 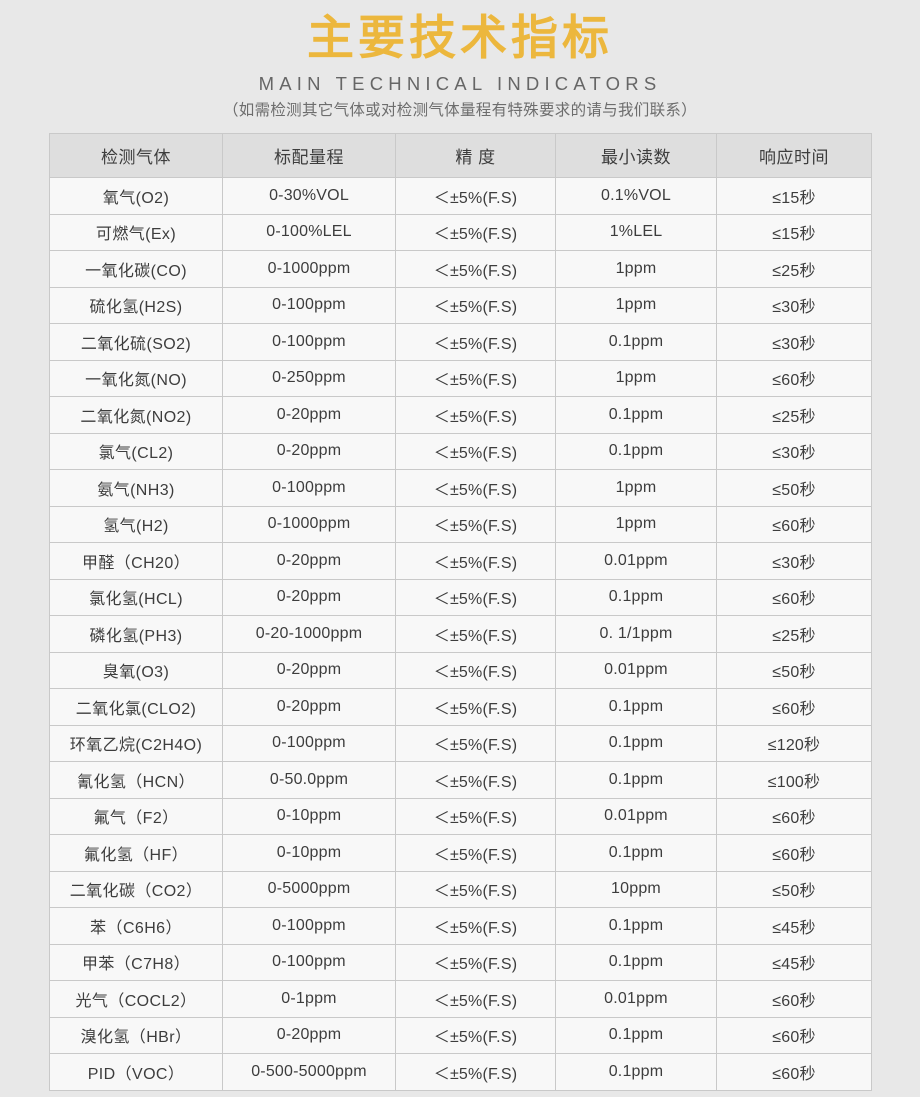 I want to click on cell-standard-range: 0-1000ppm, so click(x=309, y=524).